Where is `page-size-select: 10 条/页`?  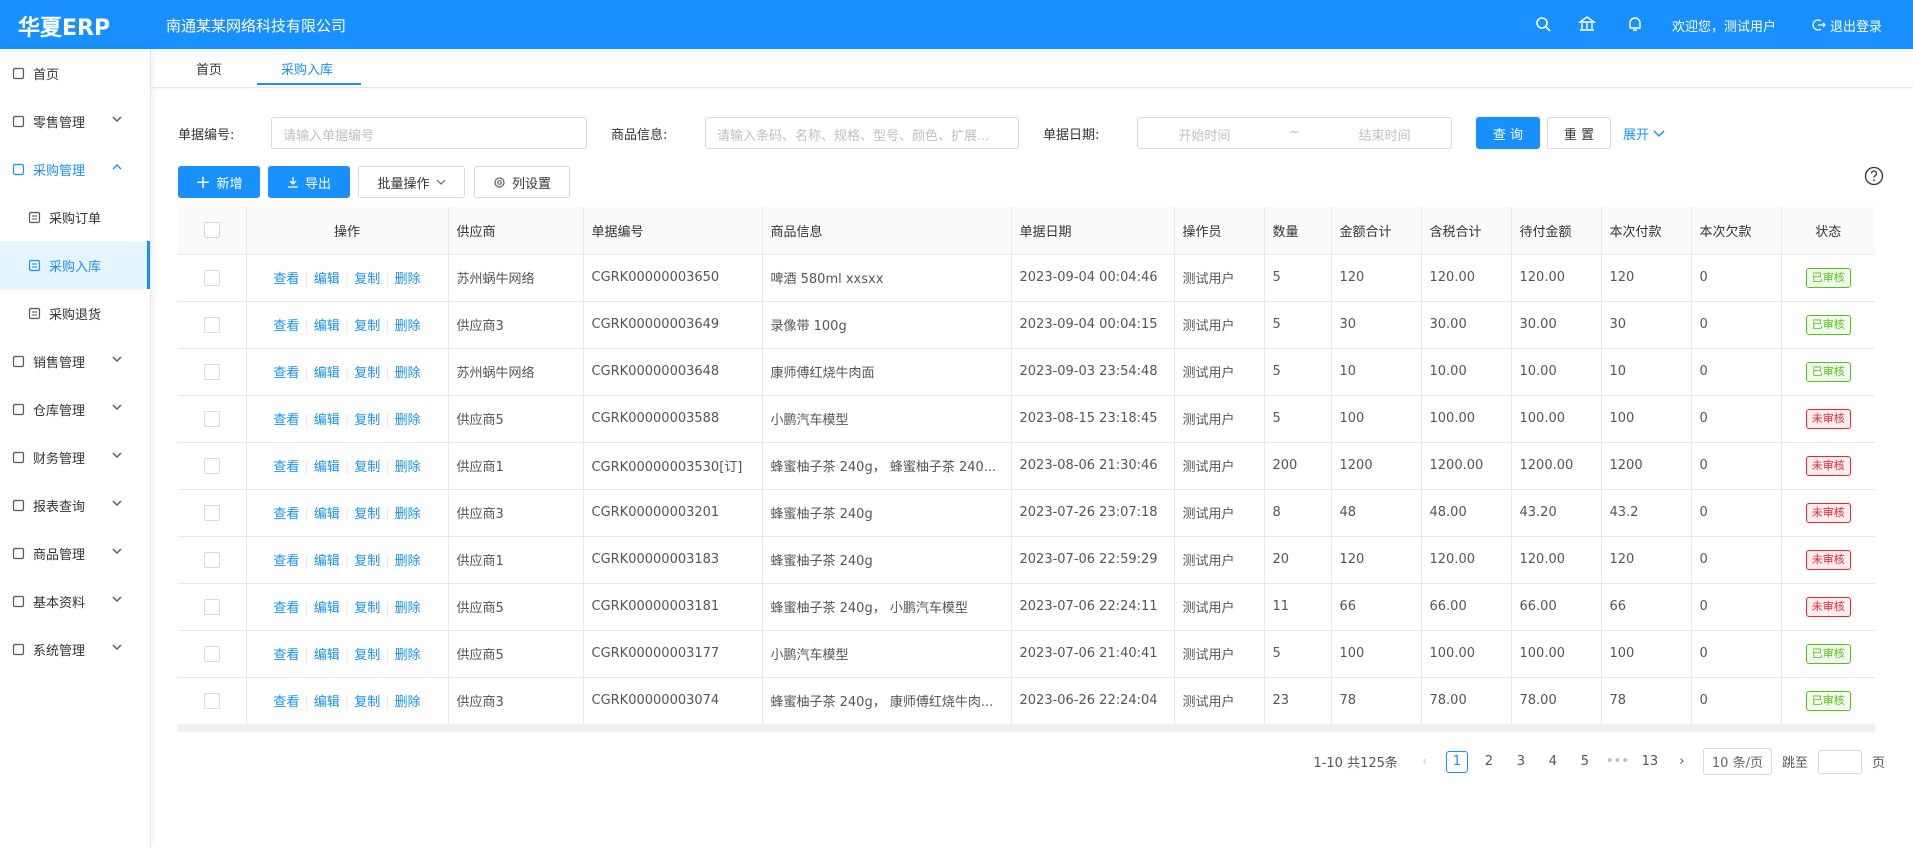
page-size-select: 10 条/页 is located at coordinates (1737, 761).